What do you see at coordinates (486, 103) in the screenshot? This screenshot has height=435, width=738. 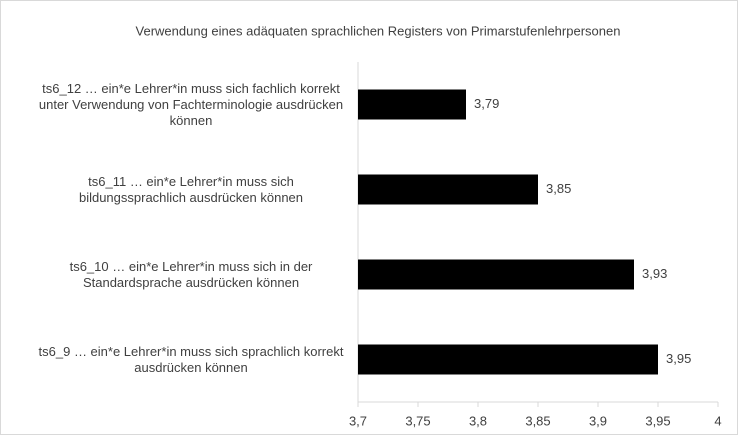 I see `data-label: 3,79` at bounding box center [486, 103].